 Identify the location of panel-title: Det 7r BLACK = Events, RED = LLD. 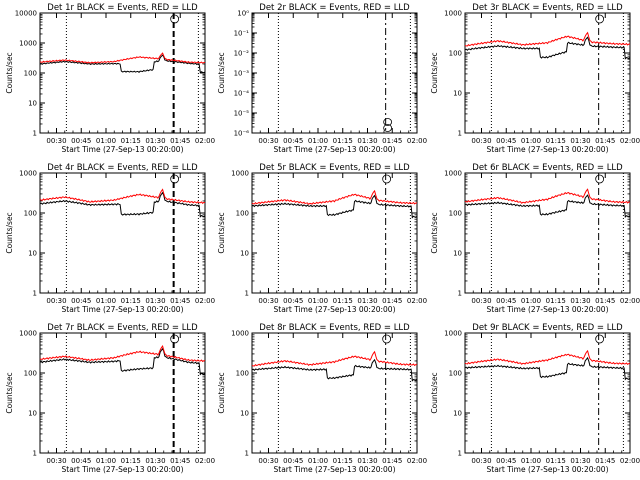
(122, 328).